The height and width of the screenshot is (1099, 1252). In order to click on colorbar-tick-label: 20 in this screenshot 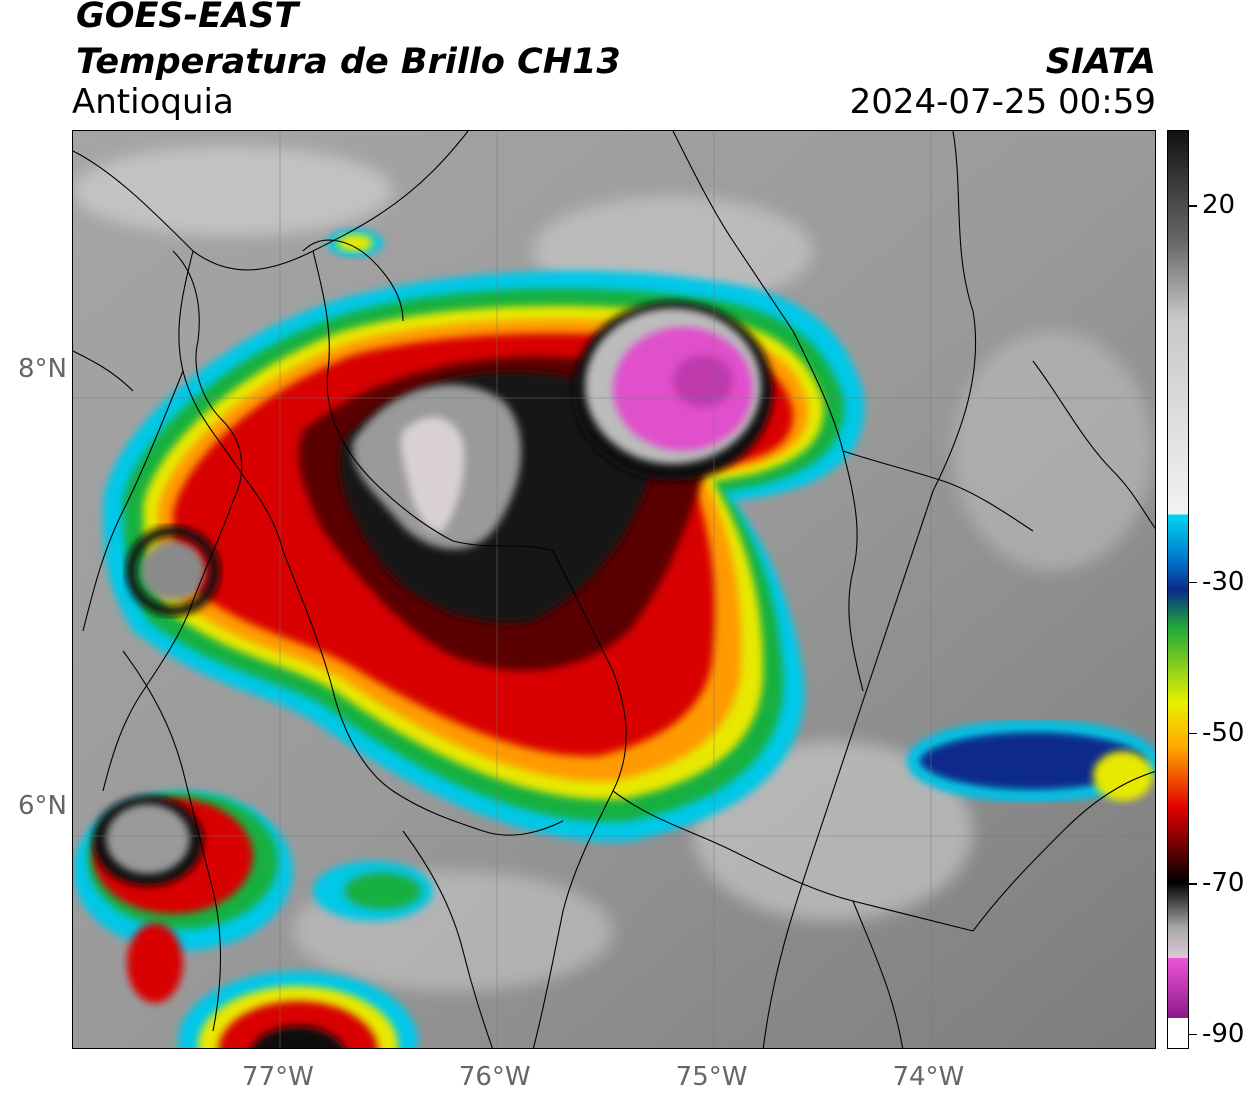, I will do `click(1219, 205)`.